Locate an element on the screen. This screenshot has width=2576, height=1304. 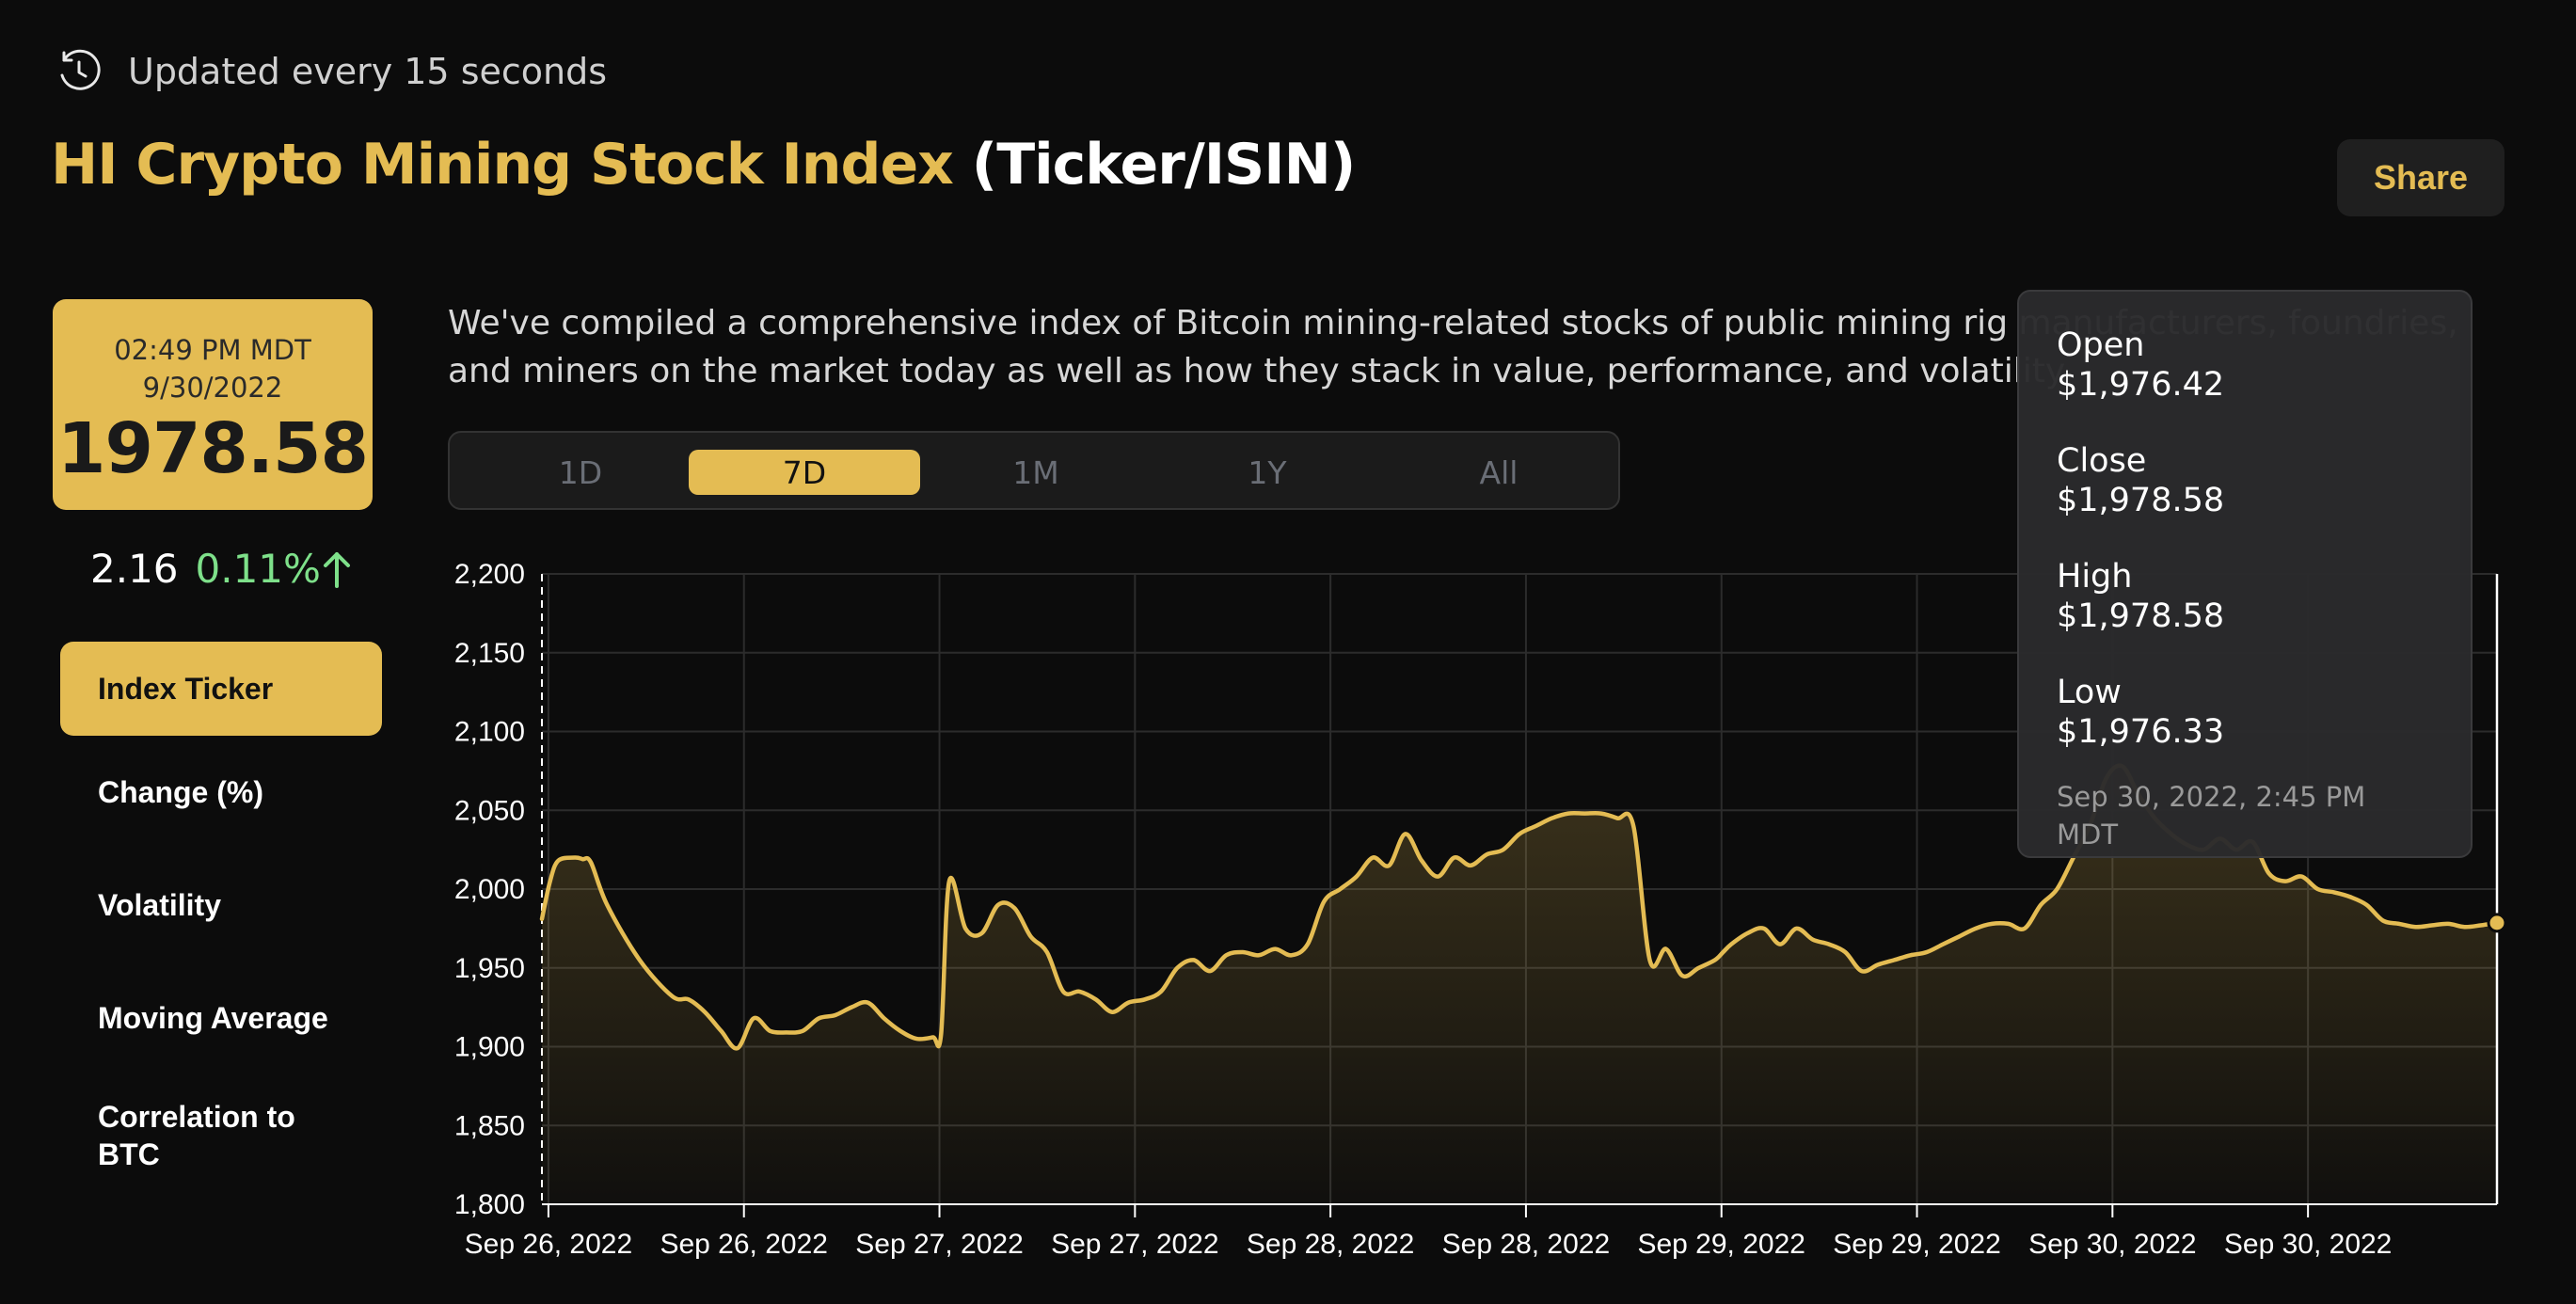
tooltip-timestamp: Sep 30, 2022, 2:45 PM MDT is located at coordinates (2211, 816).